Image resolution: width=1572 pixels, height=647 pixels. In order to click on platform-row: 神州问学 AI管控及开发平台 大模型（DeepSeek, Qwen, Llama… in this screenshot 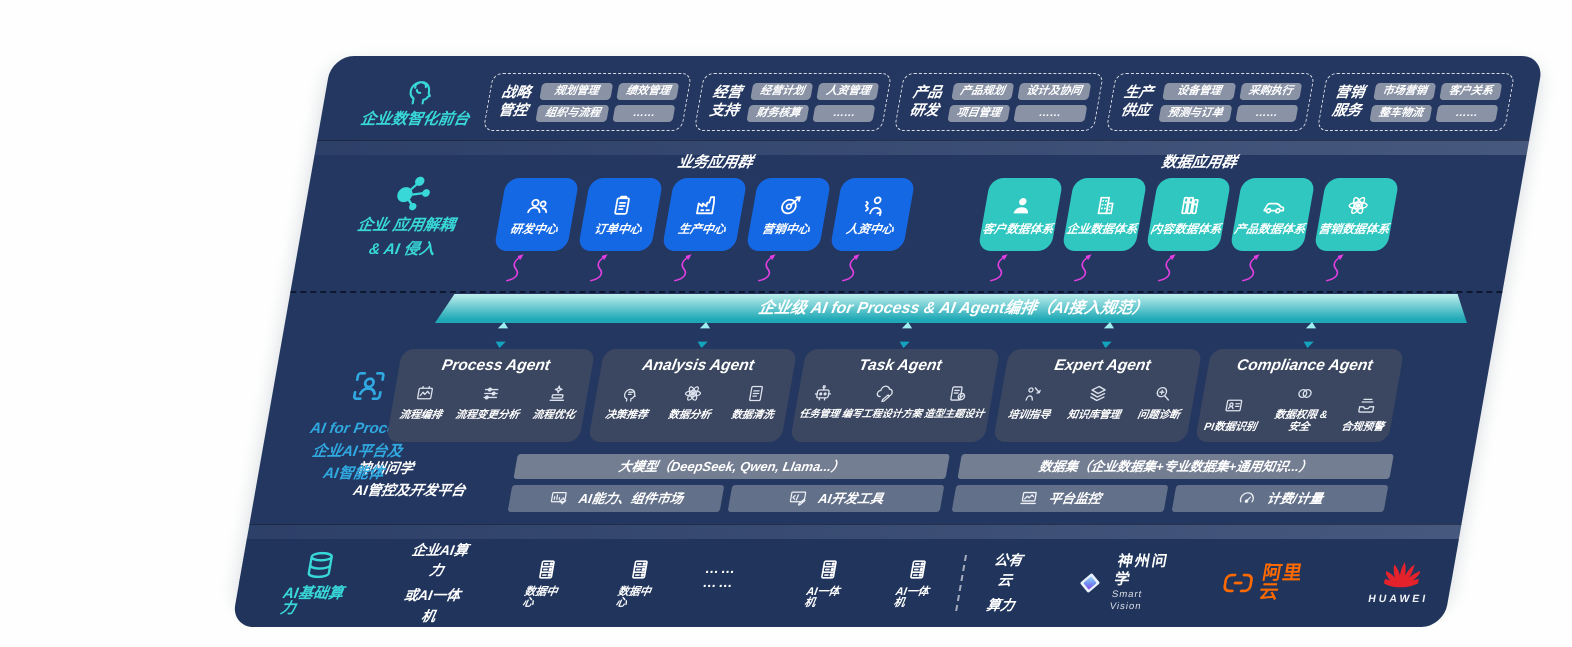, I will do `click(872, 482)`.